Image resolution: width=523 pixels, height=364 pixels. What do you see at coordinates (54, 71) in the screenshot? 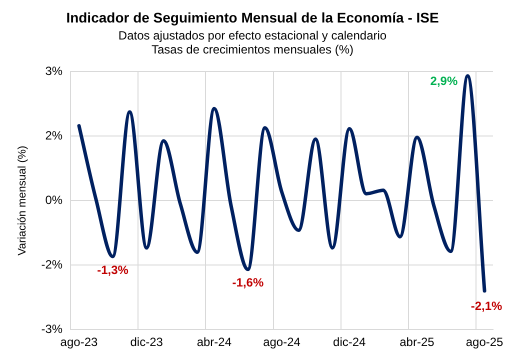
I see `y-tick-label: 3%` at bounding box center [54, 71].